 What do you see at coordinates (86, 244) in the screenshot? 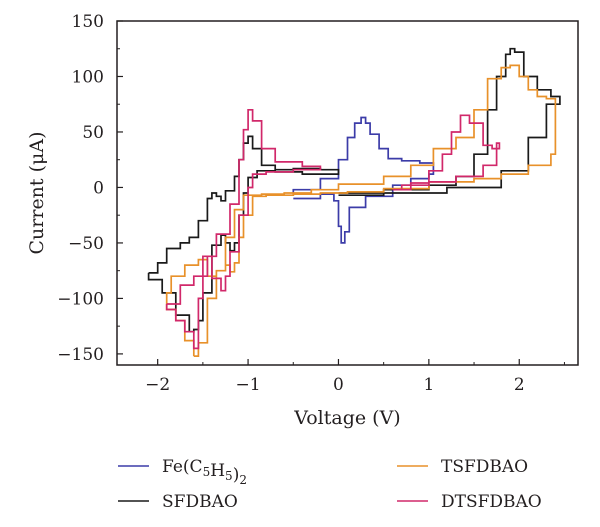
I see `y-tick-label: −50` at bounding box center [86, 244].